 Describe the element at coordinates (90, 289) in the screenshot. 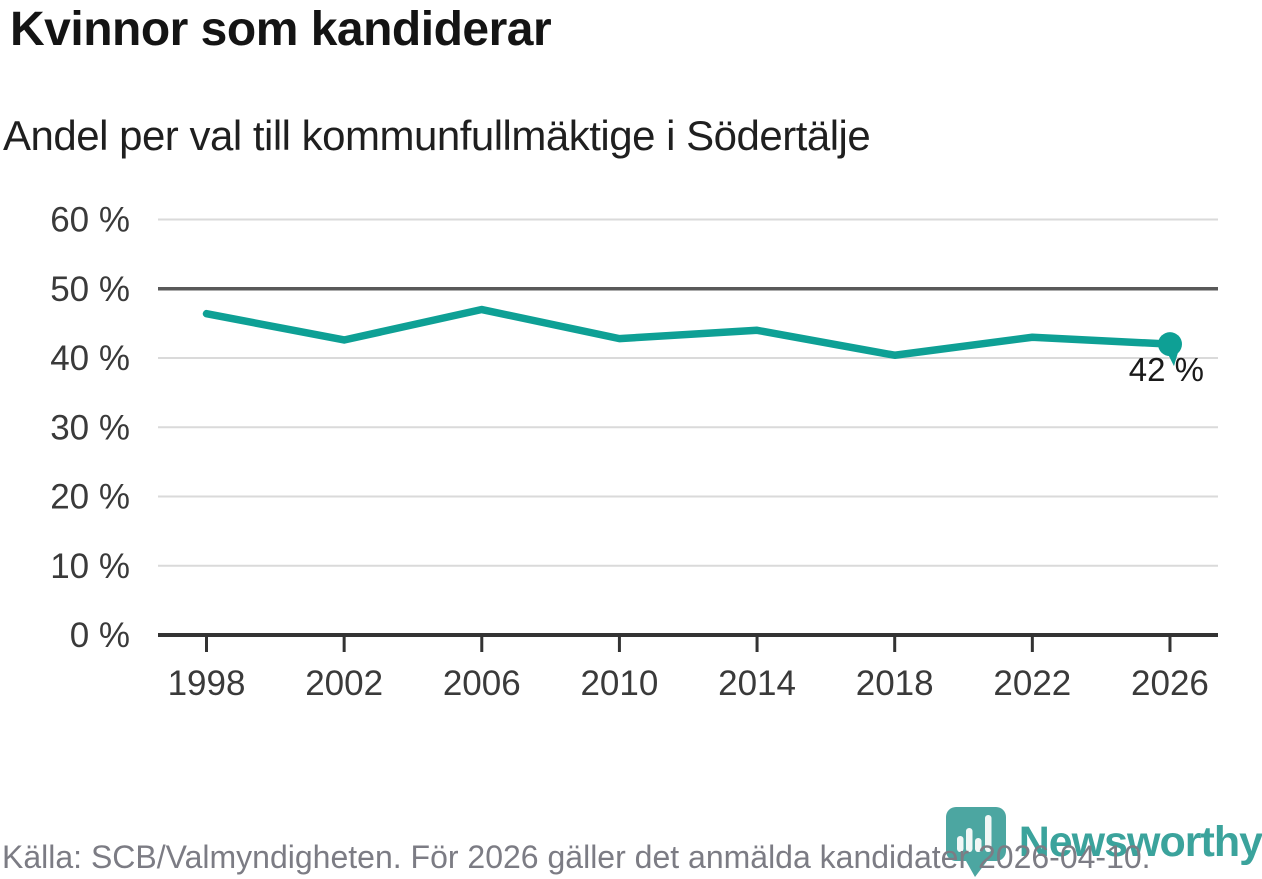

I see `y-axis-label: 50 %` at that location.